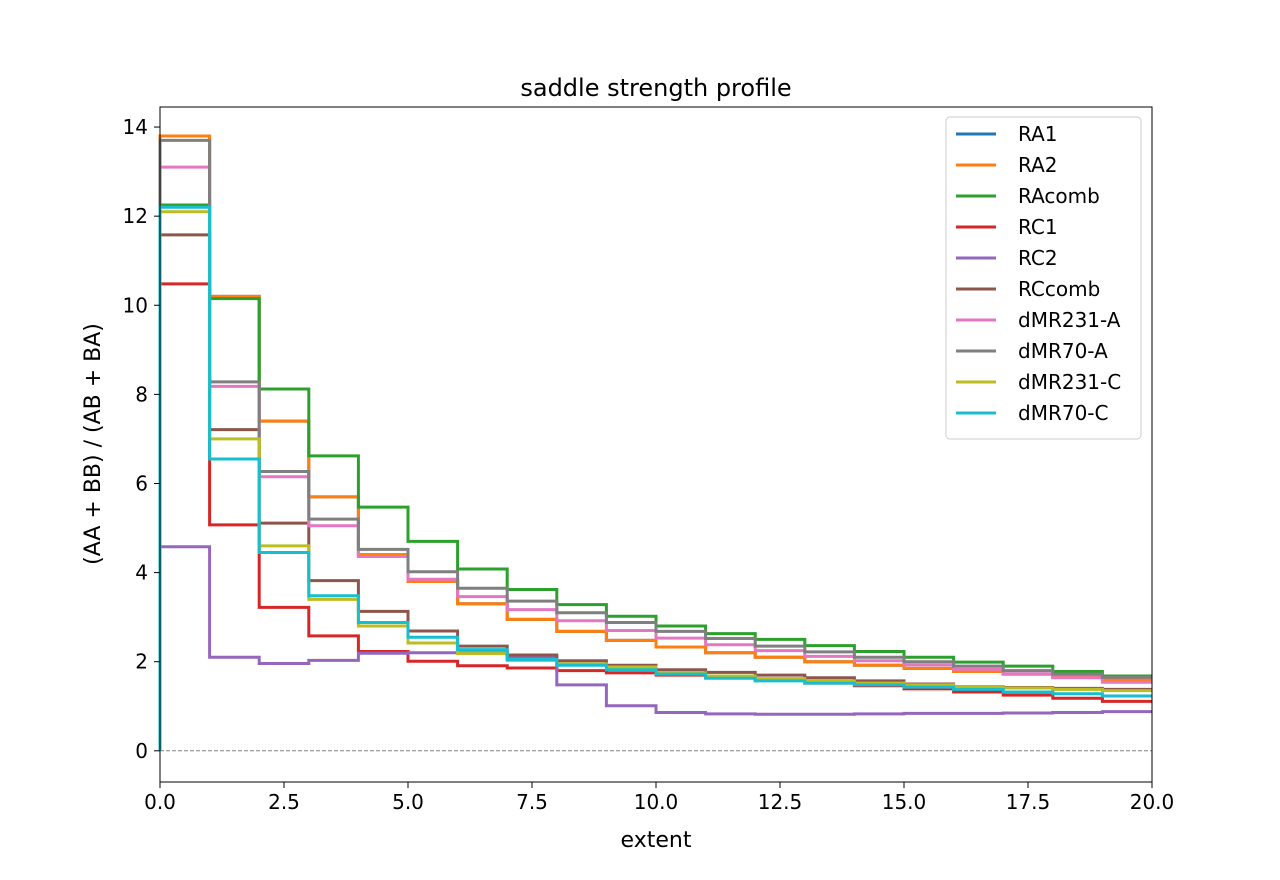 Image resolution: width=1280 pixels, height=880 pixels. Describe the element at coordinates (141, 483) in the screenshot. I see `y-tick-label: 6` at that location.